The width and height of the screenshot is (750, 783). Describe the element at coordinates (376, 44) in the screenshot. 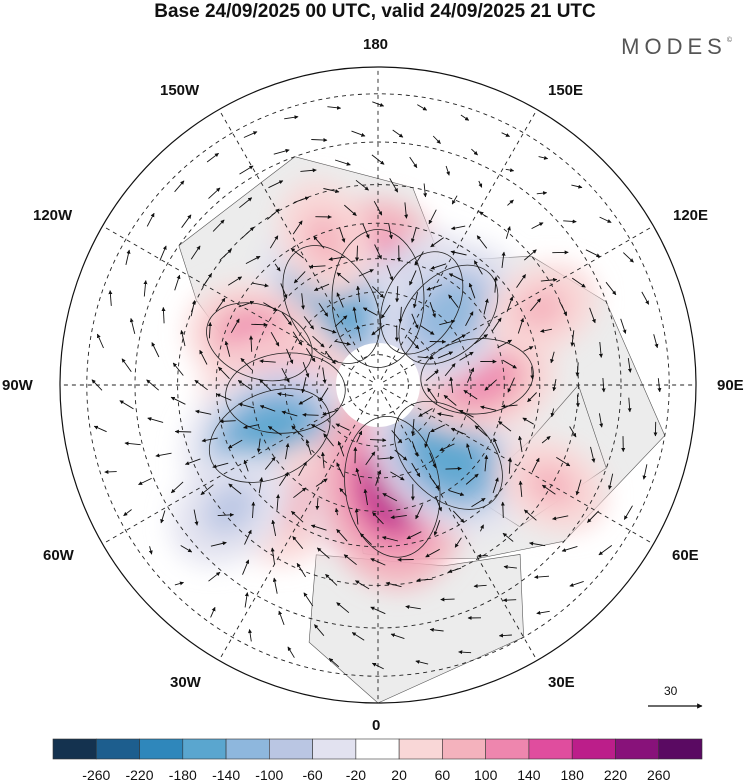

I see `lon-label-180: 180` at that location.